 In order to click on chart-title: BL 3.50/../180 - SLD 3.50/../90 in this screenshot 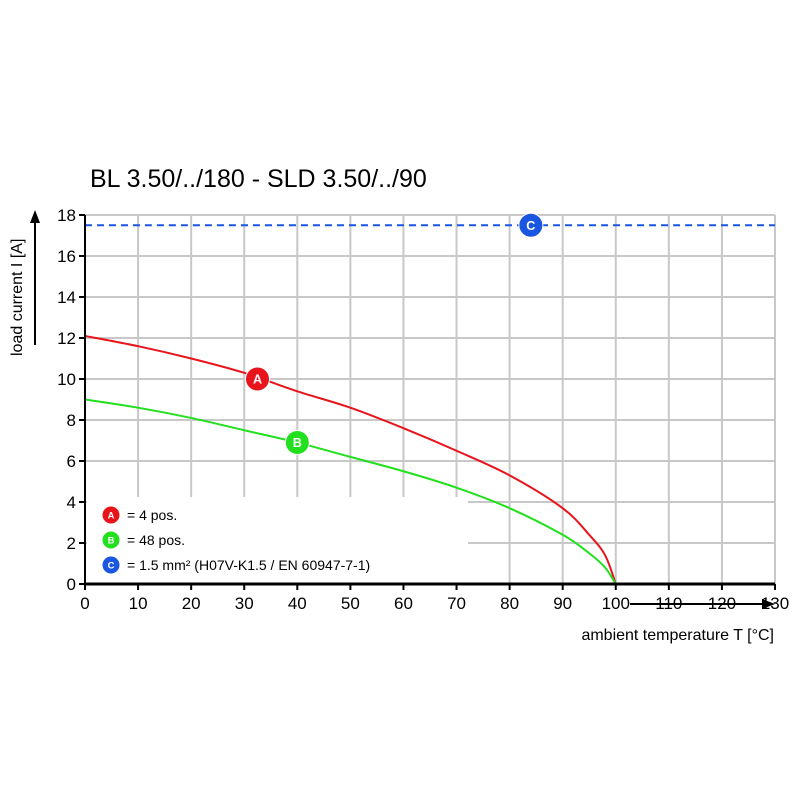, I will do `click(258, 179)`.